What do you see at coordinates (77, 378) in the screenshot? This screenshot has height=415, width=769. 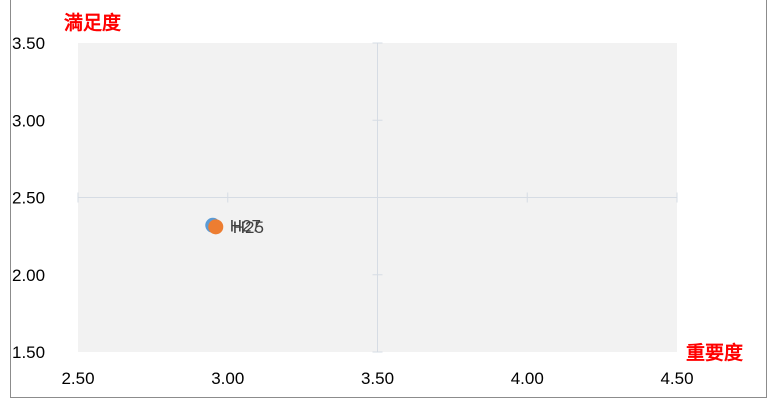 I see `x-tick-label: 2.50` at bounding box center [77, 378].